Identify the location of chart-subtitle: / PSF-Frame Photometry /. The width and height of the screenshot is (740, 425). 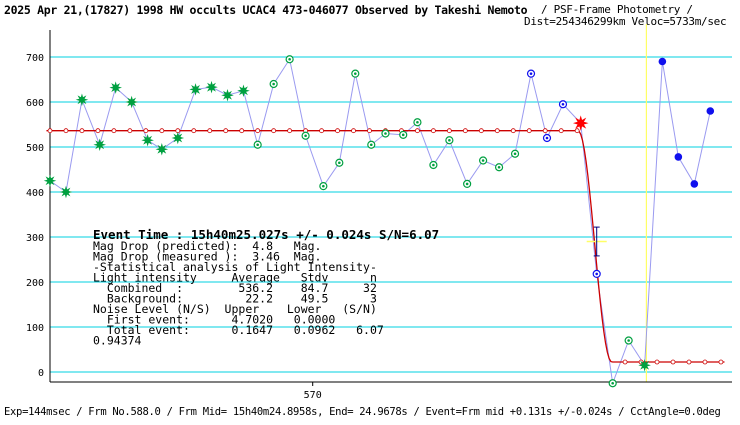
(617, 9).